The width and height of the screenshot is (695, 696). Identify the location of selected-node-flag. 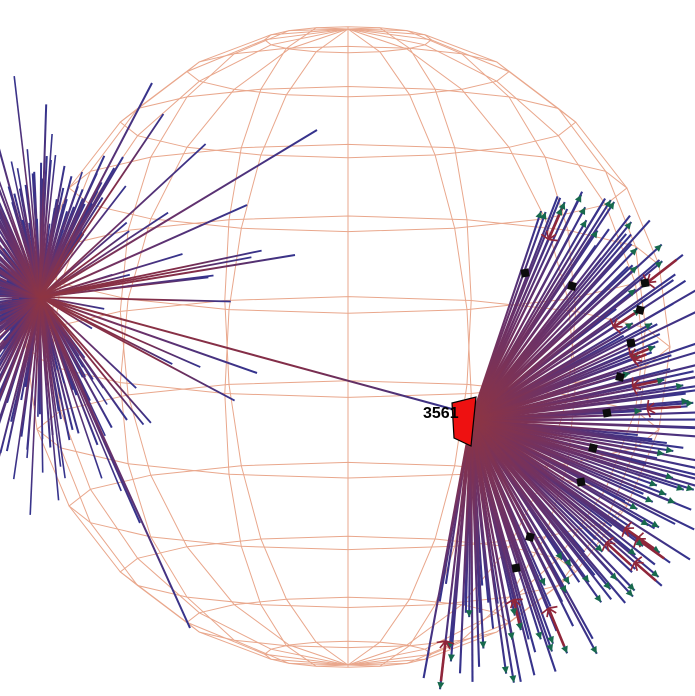
(464, 421).